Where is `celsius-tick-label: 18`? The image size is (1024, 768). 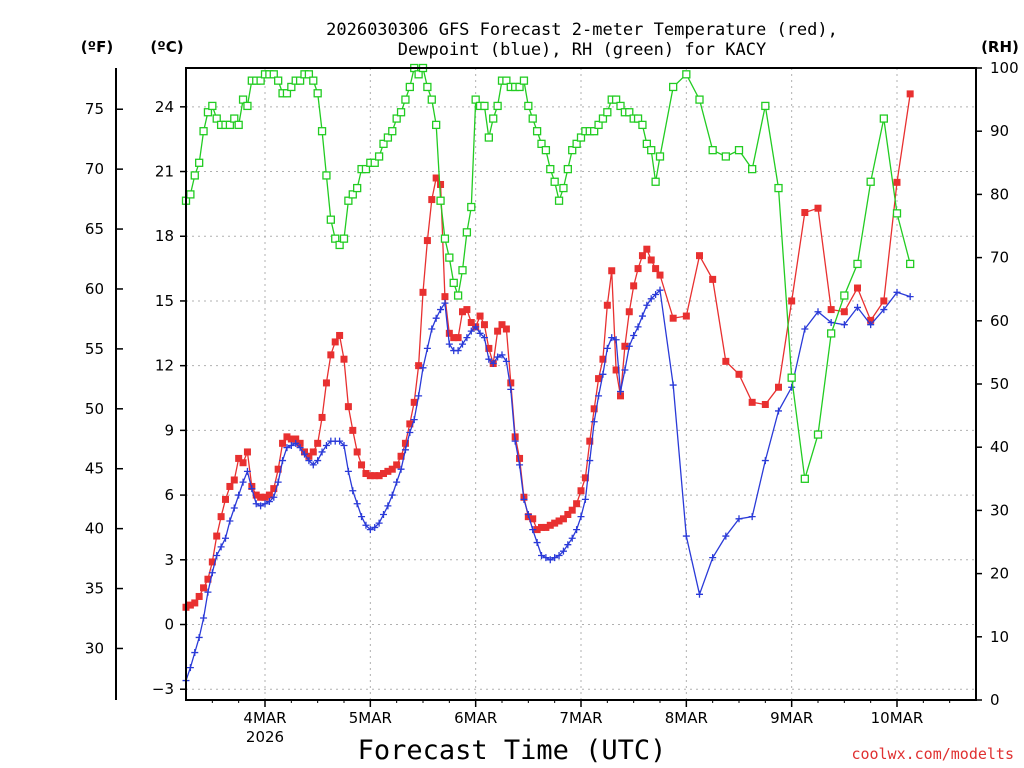
celsius-tick-label: 18 is located at coordinates (164, 236).